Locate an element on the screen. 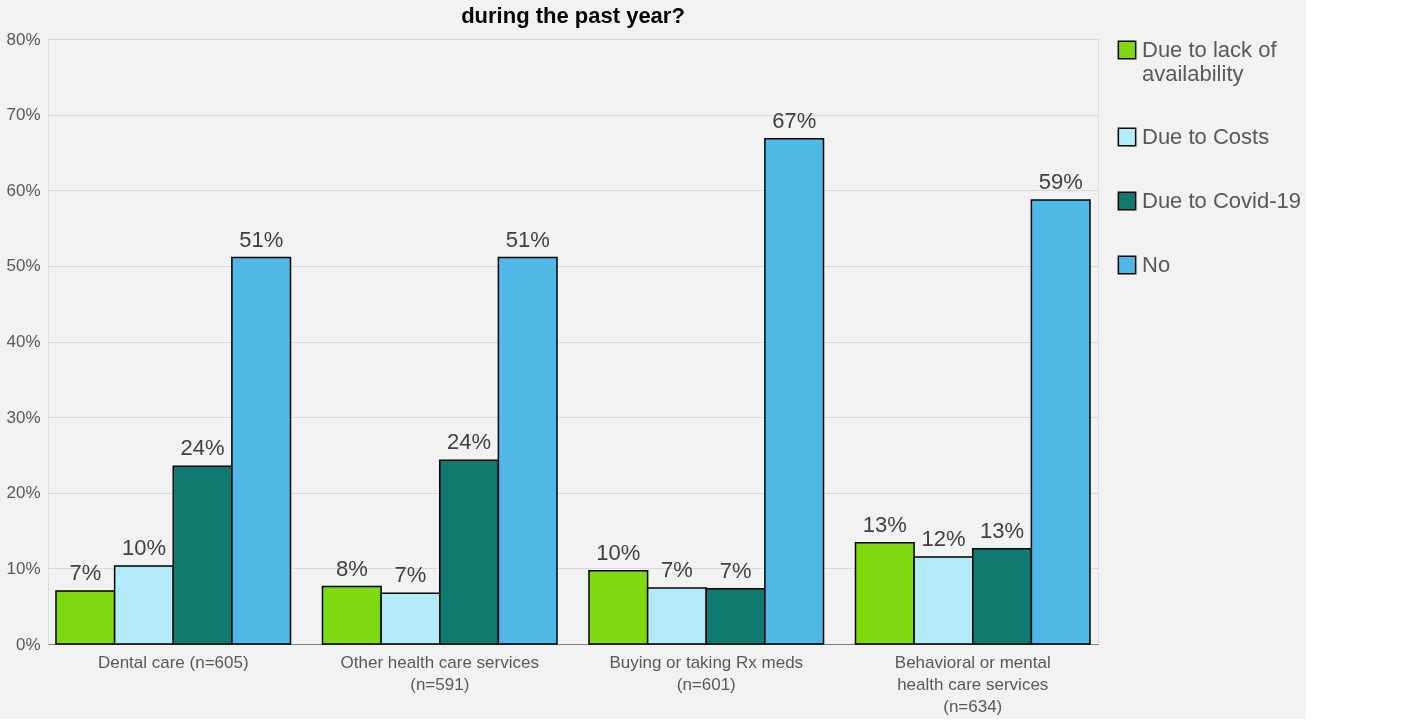 Image resolution: width=1425 pixels, height=726 pixels. x-tick-label: Dental care (n=605) is located at coordinates (173, 662).